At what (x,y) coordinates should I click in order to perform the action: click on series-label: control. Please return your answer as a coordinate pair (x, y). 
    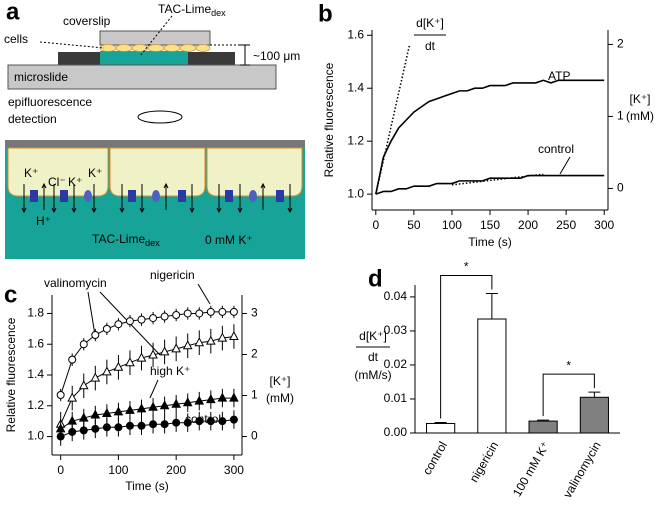
    Looking at the image, I should click on (556, 149).